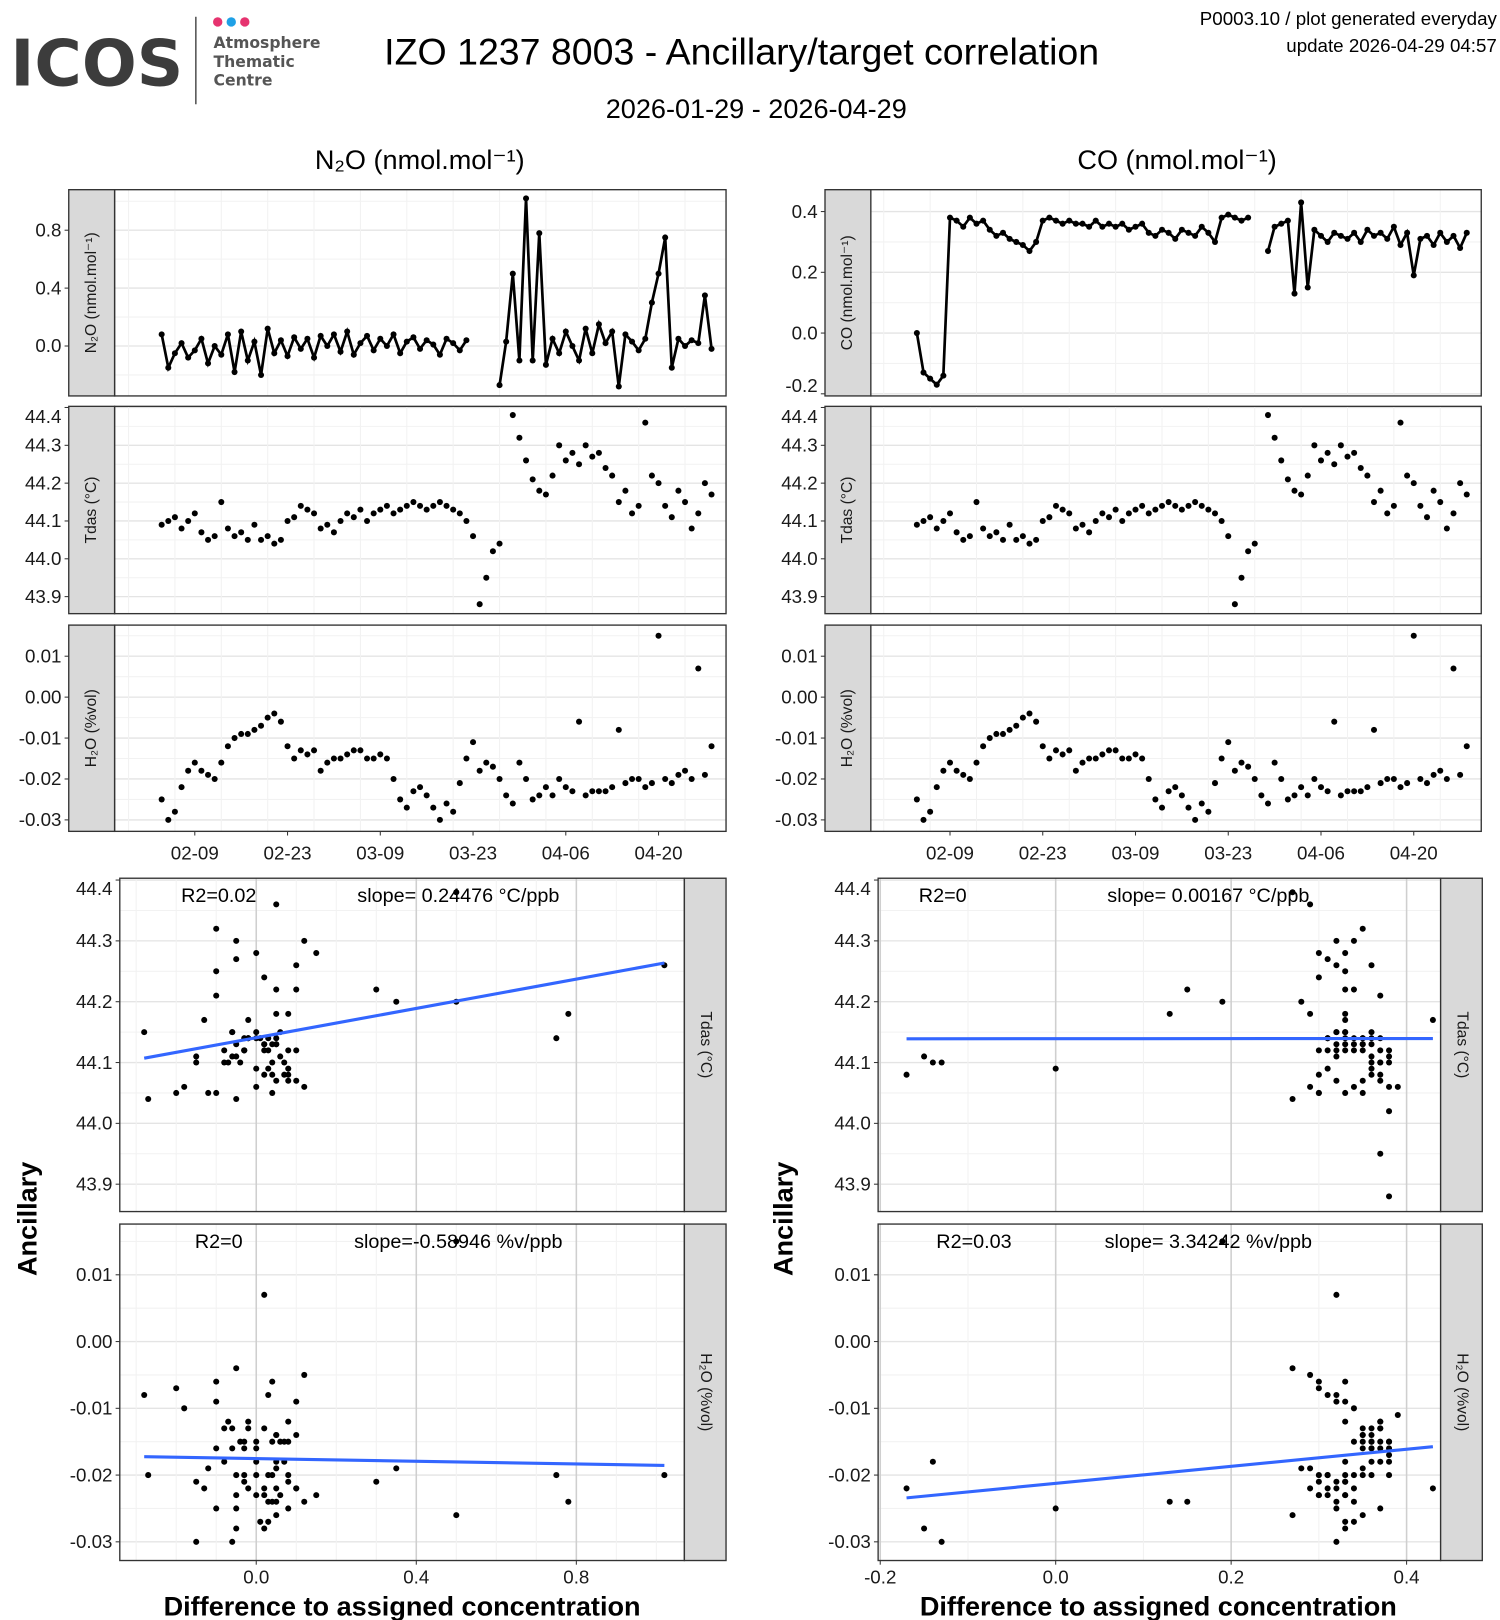 The height and width of the screenshot is (1620, 1500). Describe the element at coordinates (381, 293) in the screenshot. I see `timeseries-target-n2o: 0.0 0.4 0.8 N₂O (nmol.mol⁻¹)` at that location.